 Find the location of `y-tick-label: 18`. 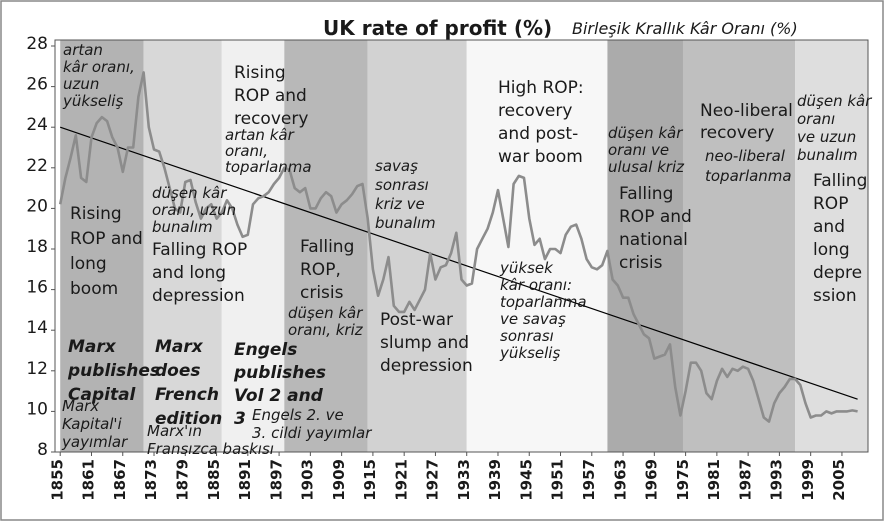

y-tick-label: 18 is located at coordinates (37, 247).